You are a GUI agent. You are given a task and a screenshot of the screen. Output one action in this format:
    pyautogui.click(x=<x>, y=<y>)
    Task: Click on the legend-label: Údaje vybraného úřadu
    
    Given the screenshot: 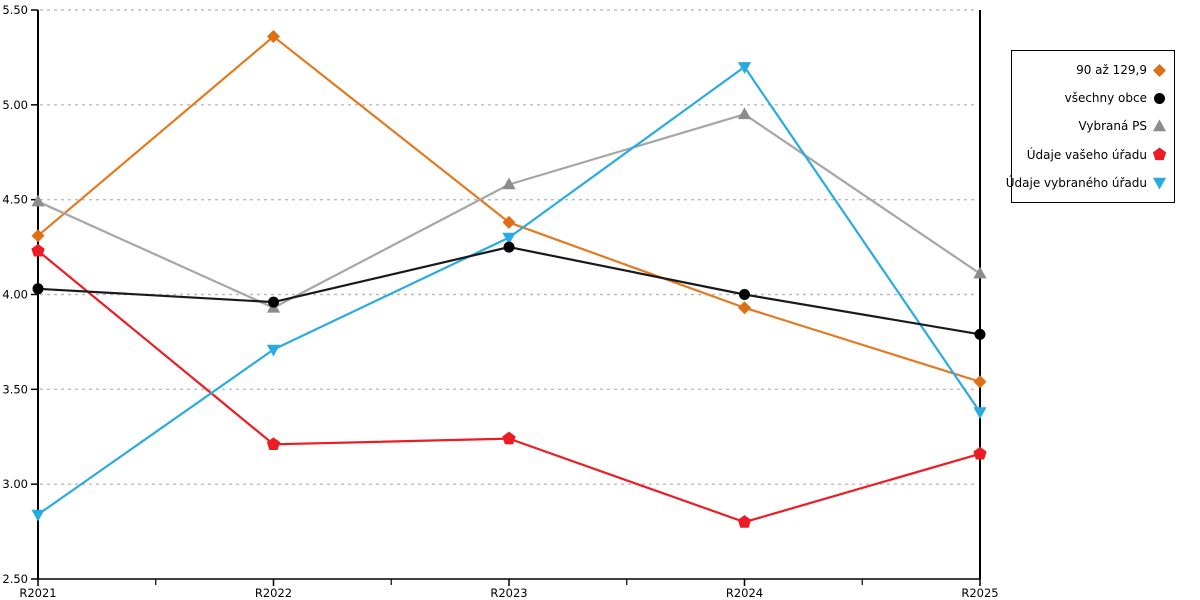 What is the action you would take?
    pyautogui.click(x=1076, y=182)
    